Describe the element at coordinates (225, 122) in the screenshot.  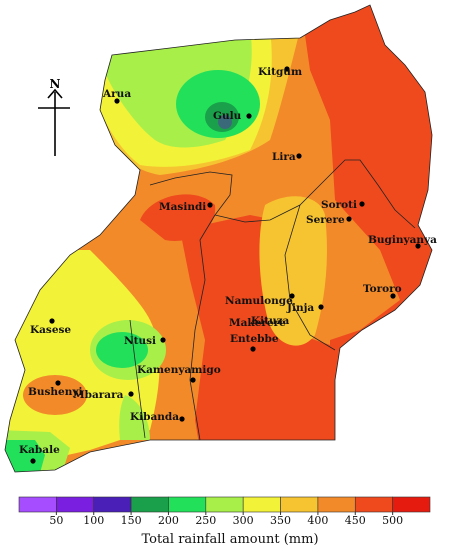
I see `zone-50-100-gulu` at that location.